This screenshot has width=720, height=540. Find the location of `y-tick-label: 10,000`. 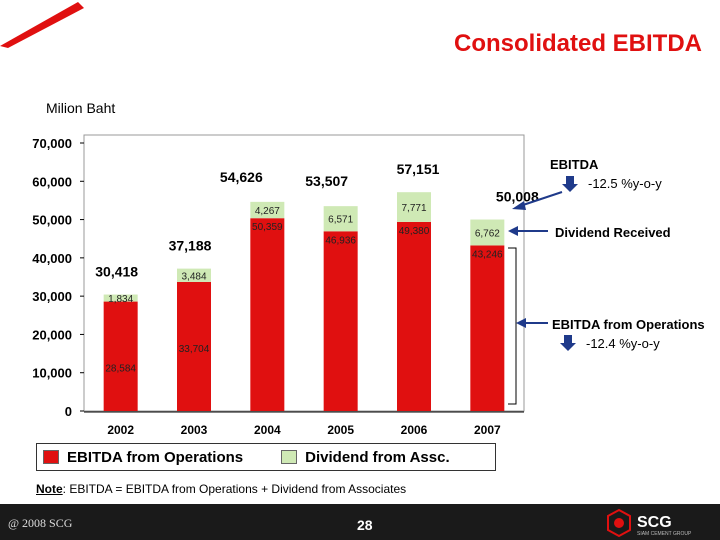

y-tick-label: 10,000 is located at coordinates (52, 373).